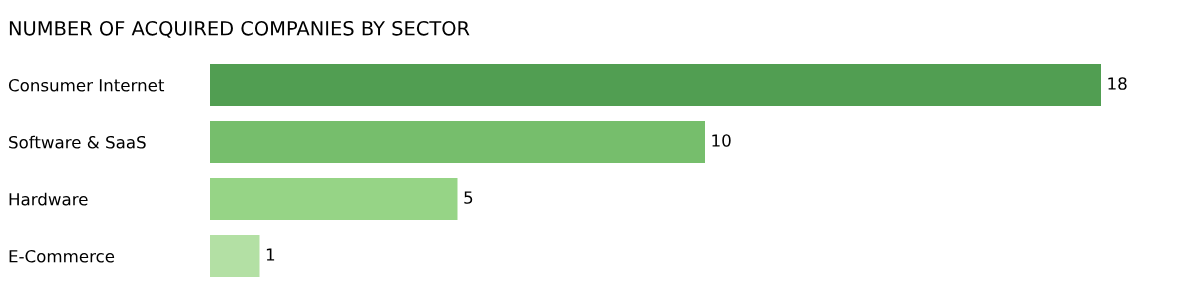  Describe the element at coordinates (86, 85) in the screenshot. I see `y-tick-label: Consumer Internet` at that location.